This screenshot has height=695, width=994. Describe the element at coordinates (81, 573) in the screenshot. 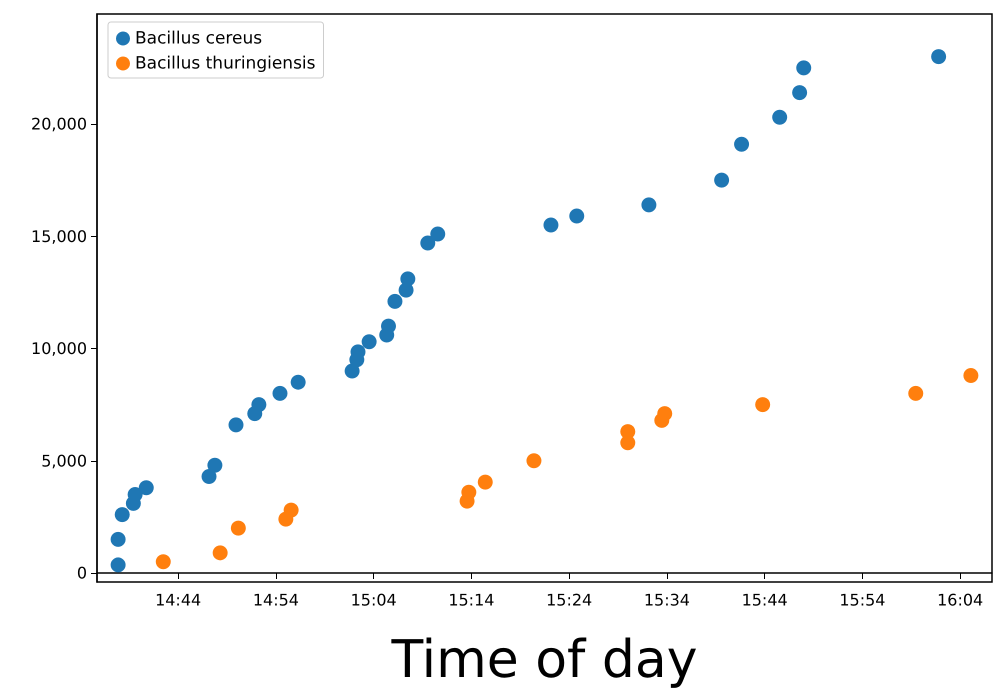

I see `y-tick-label: 0` at that location.